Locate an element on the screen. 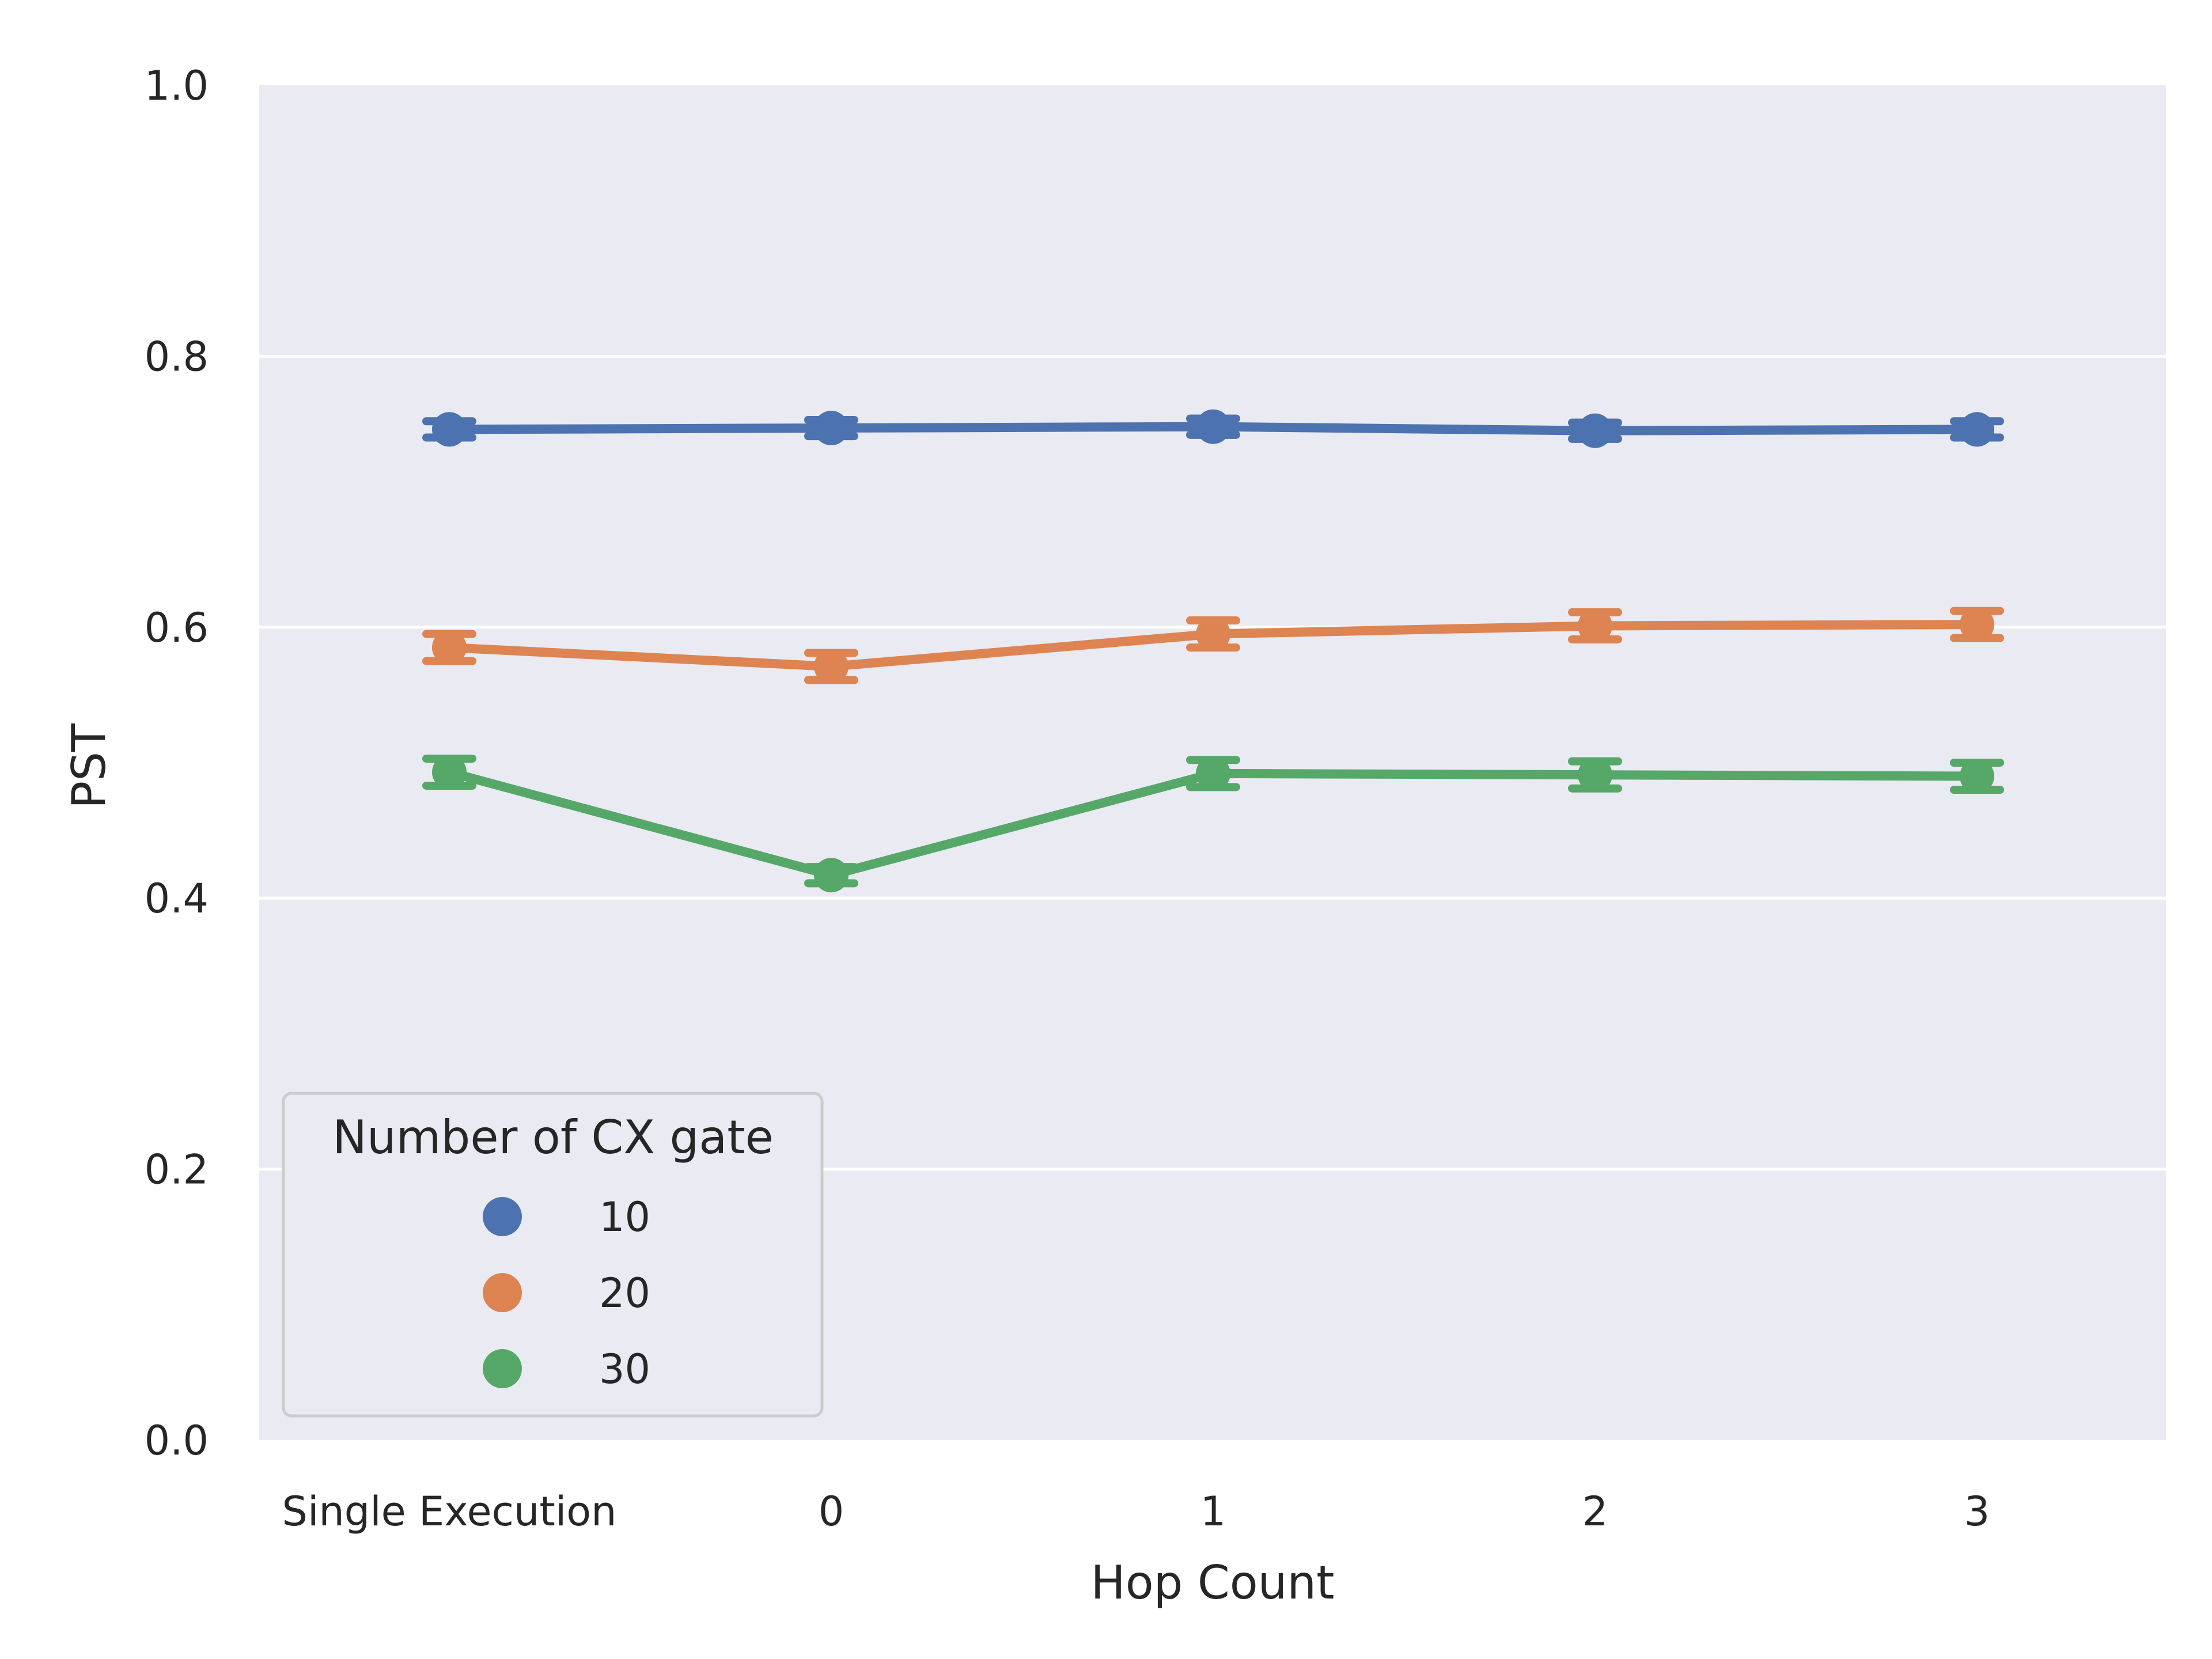 Image resolution: width=2212 pixels, height=1659 pixels. y-tick-label: 0.8 is located at coordinates (177, 356).